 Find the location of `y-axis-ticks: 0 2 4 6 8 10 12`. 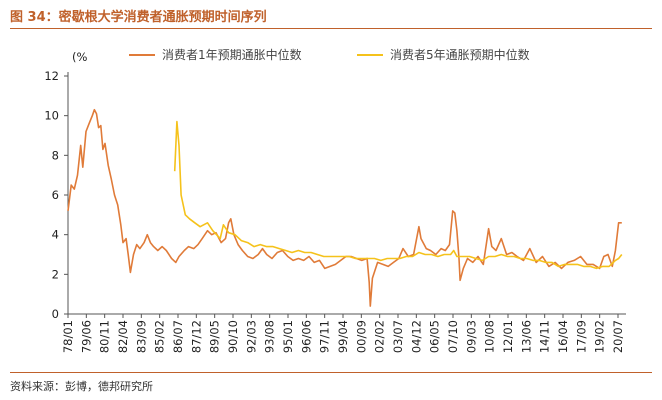

y-axis-ticks: 0 2 4 6 8 10 12 is located at coordinates (56, 195).